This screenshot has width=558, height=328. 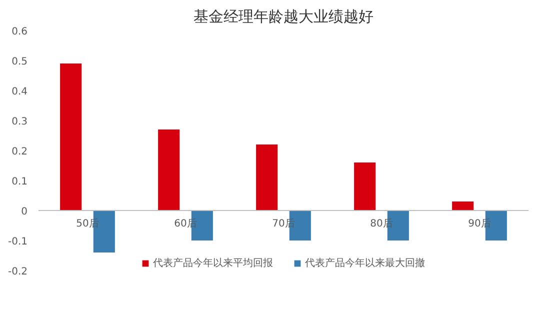 I want to click on legend-label: 代表产品今年以来最大回撤, so click(x=365, y=263).